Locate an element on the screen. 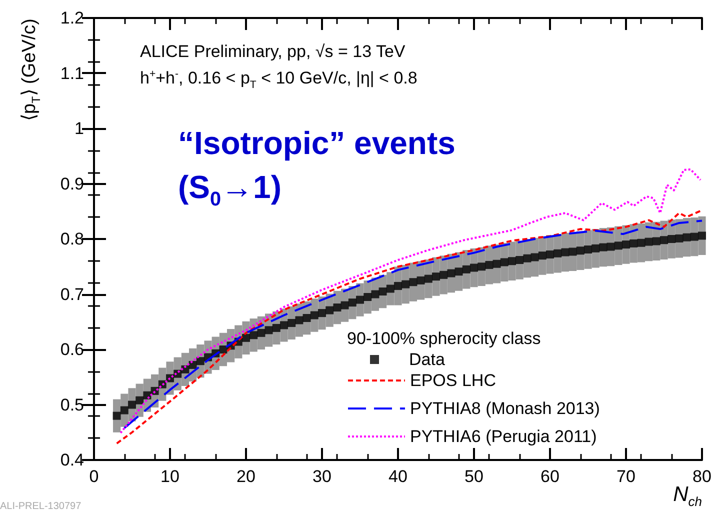 Image resolution: width=714 pixels, height=513 pixels. y-tick-label: 0.8 is located at coordinates (72, 239).